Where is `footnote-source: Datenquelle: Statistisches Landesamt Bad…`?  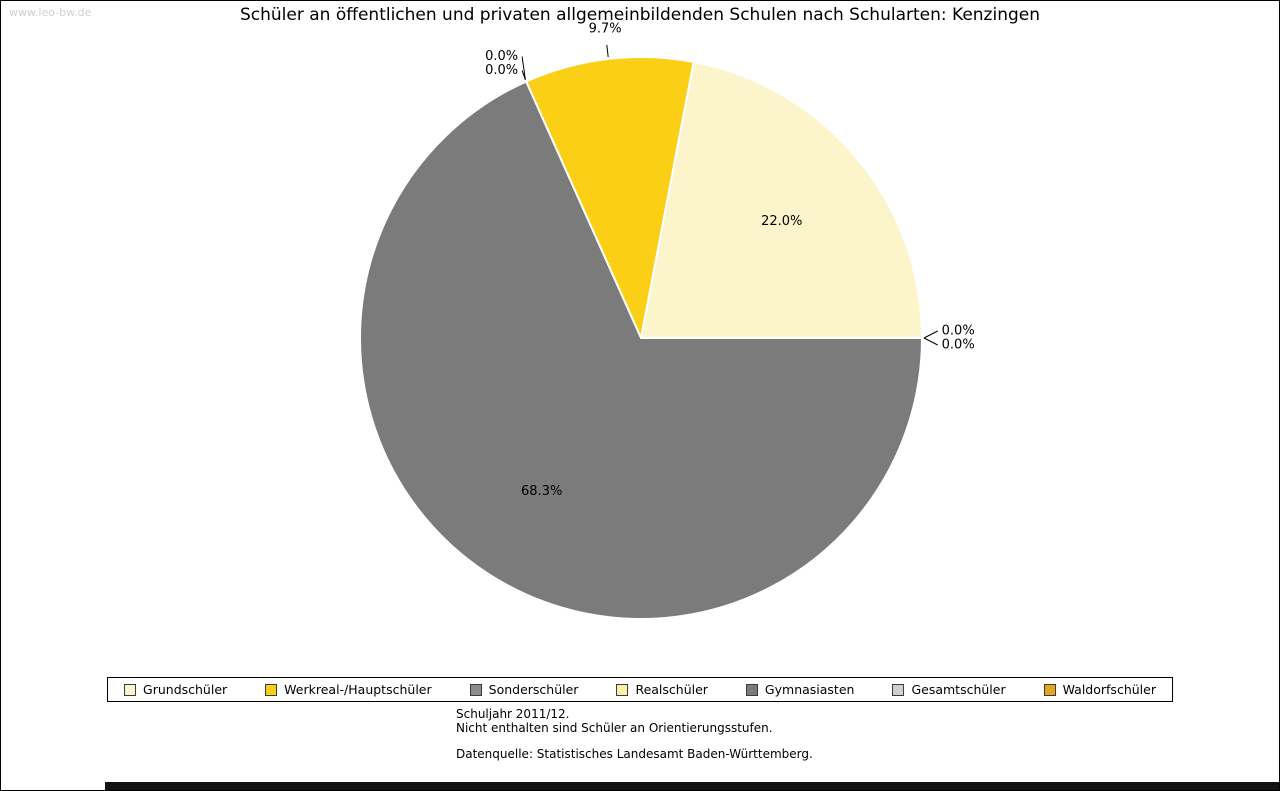
footnote-source: Datenquelle: Statistisches Landesamt Bad… is located at coordinates (634, 754).